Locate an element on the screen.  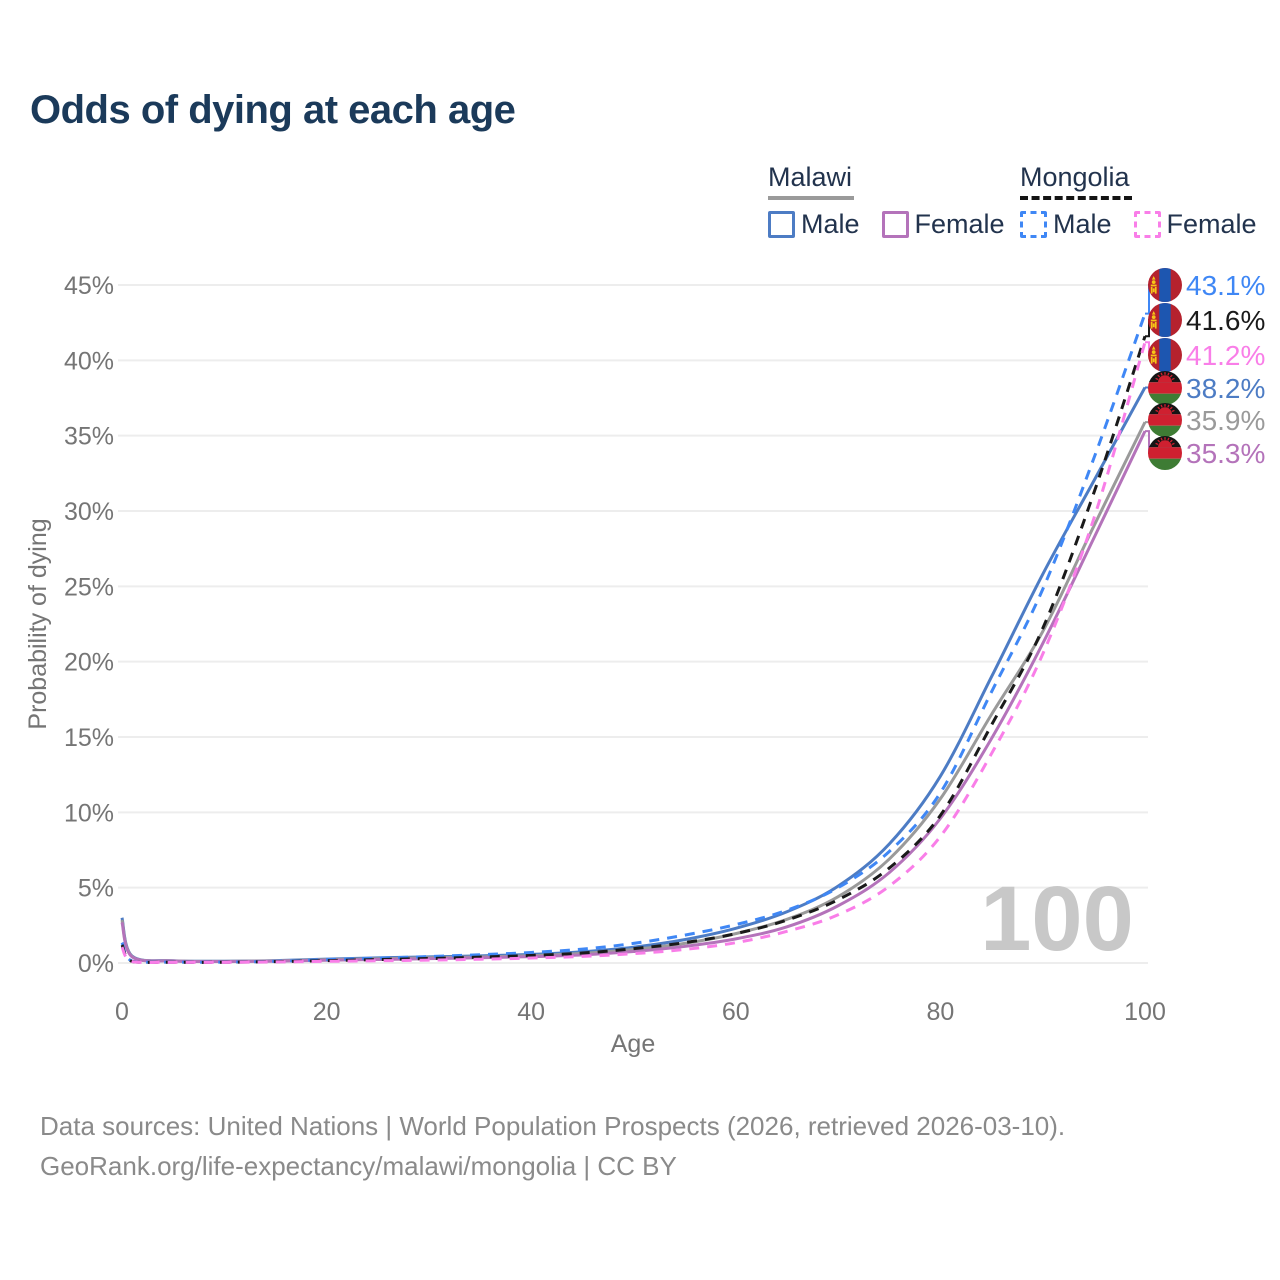
mongolia-female-line-swatch-icon is located at coordinates (1147, 224).